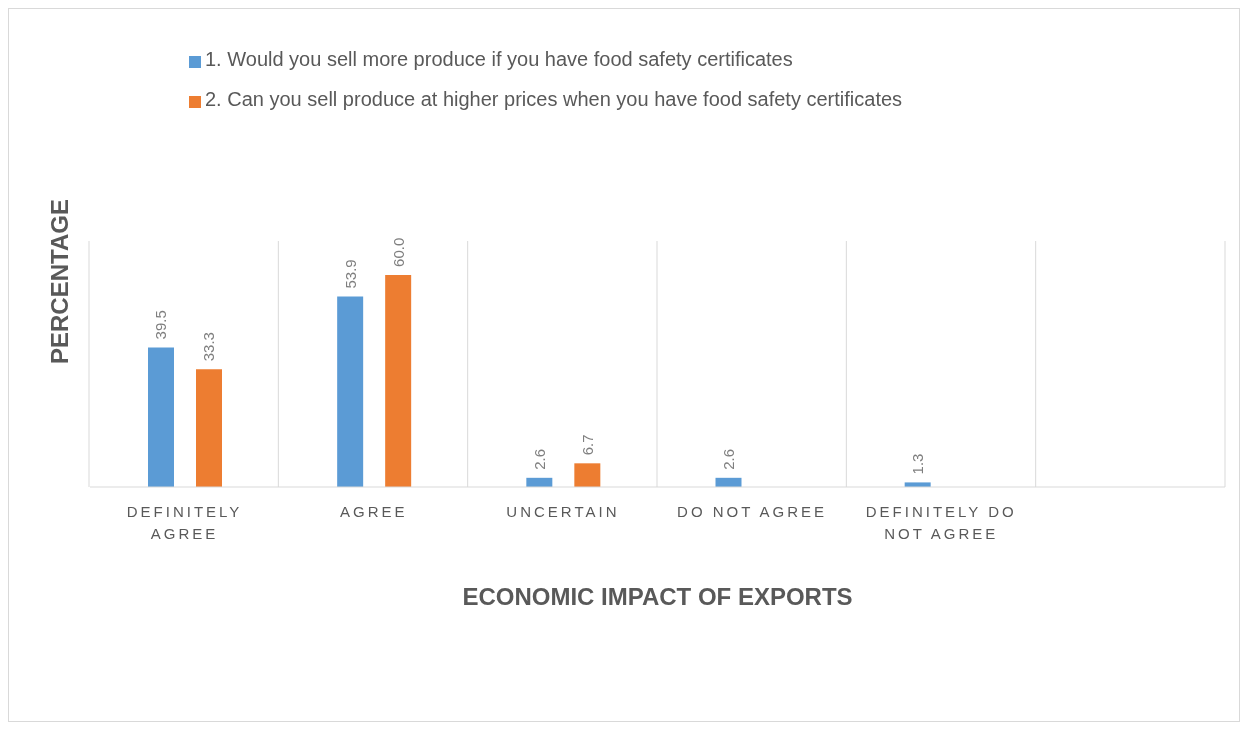 This screenshot has height=729, width=1247. I want to click on legend-label: 2. Can you sell produce at higher prices when you have food safety certificates, so click(554, 99).